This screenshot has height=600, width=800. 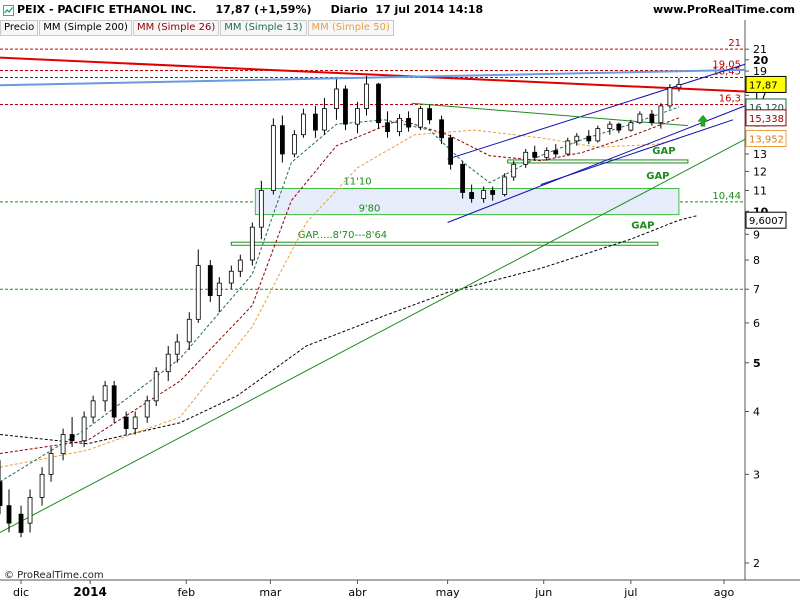 I want to click on trendline-resistance, so click(x=373, y=74).